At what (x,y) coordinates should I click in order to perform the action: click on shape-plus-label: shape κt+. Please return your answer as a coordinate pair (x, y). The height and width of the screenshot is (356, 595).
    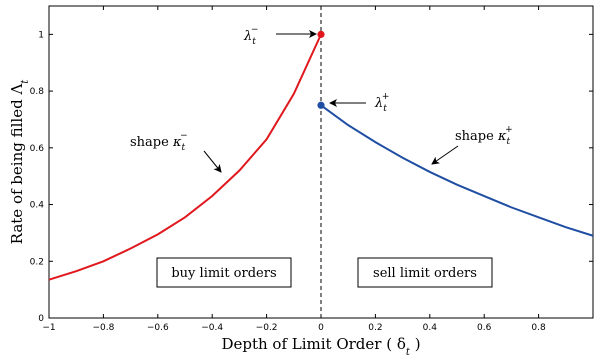
    Looking at the image, I should click on (484, 136).